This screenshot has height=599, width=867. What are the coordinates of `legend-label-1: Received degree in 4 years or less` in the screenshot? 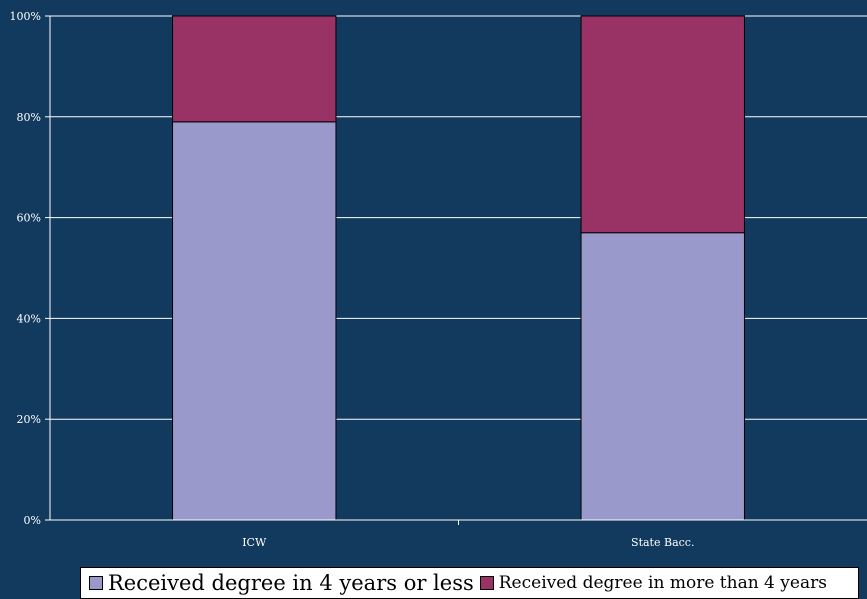 It's located at (291, 583).